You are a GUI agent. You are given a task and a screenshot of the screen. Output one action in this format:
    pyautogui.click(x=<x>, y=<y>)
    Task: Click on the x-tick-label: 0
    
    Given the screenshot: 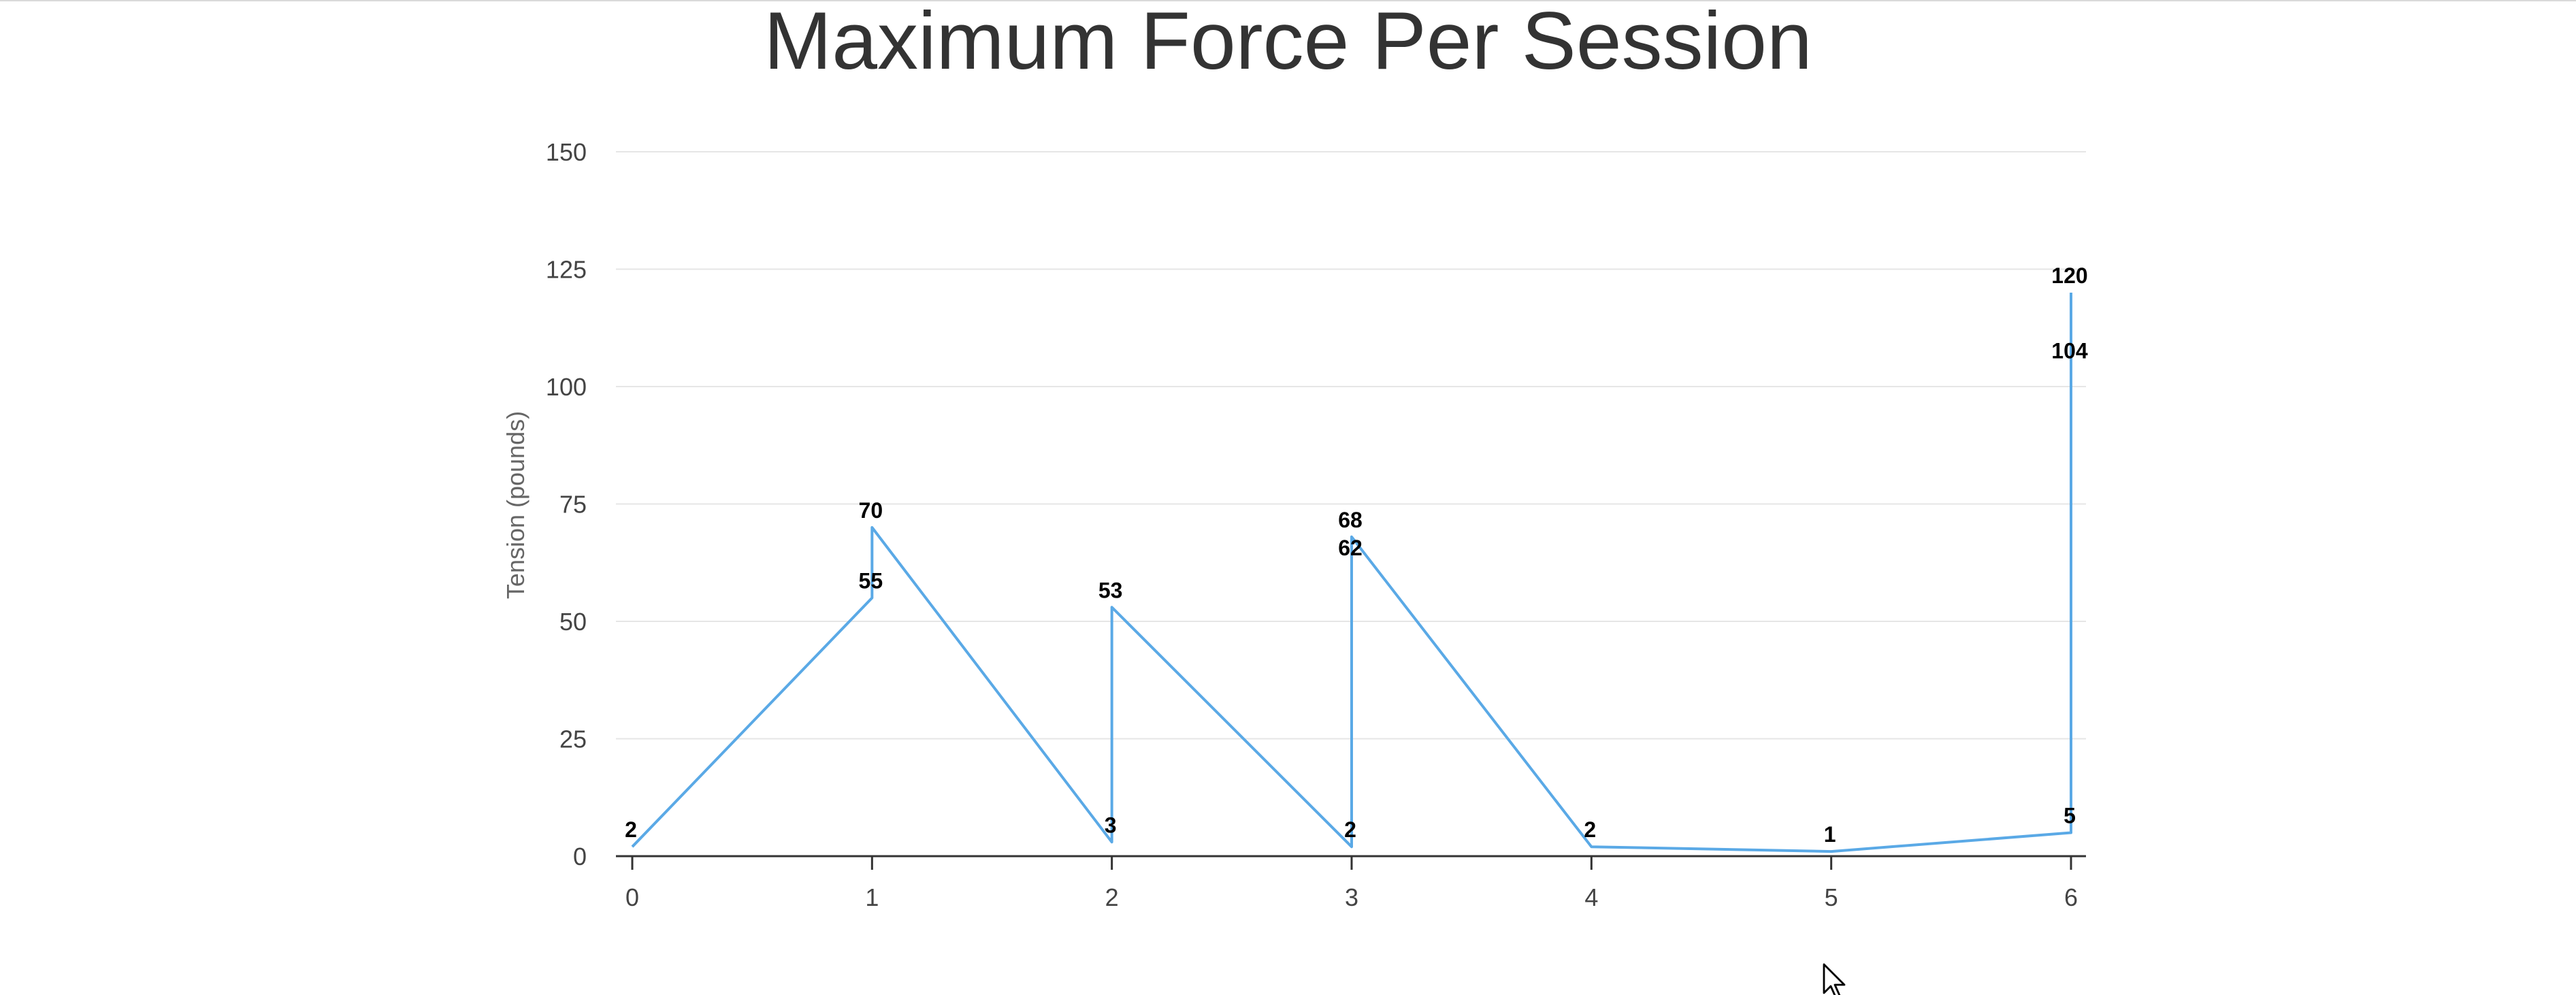 What is the action you would take?
    pyautogui.click(x=632, y=897)
    